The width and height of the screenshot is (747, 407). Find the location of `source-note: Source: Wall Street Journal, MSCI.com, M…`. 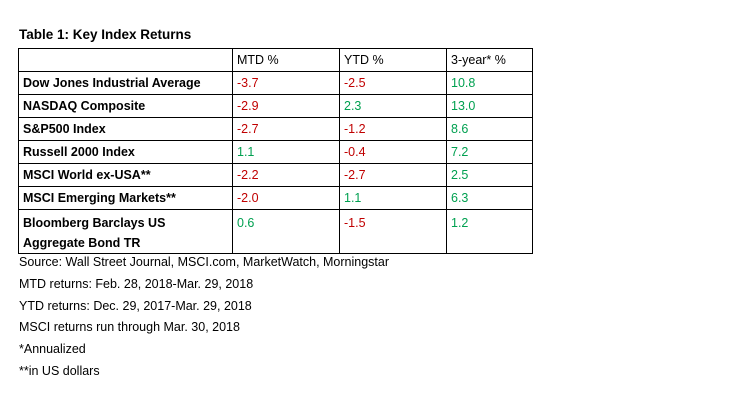

source-note: Source: Wall Street Journal, MSCI.com, M… is located at coordinates (204, 262).